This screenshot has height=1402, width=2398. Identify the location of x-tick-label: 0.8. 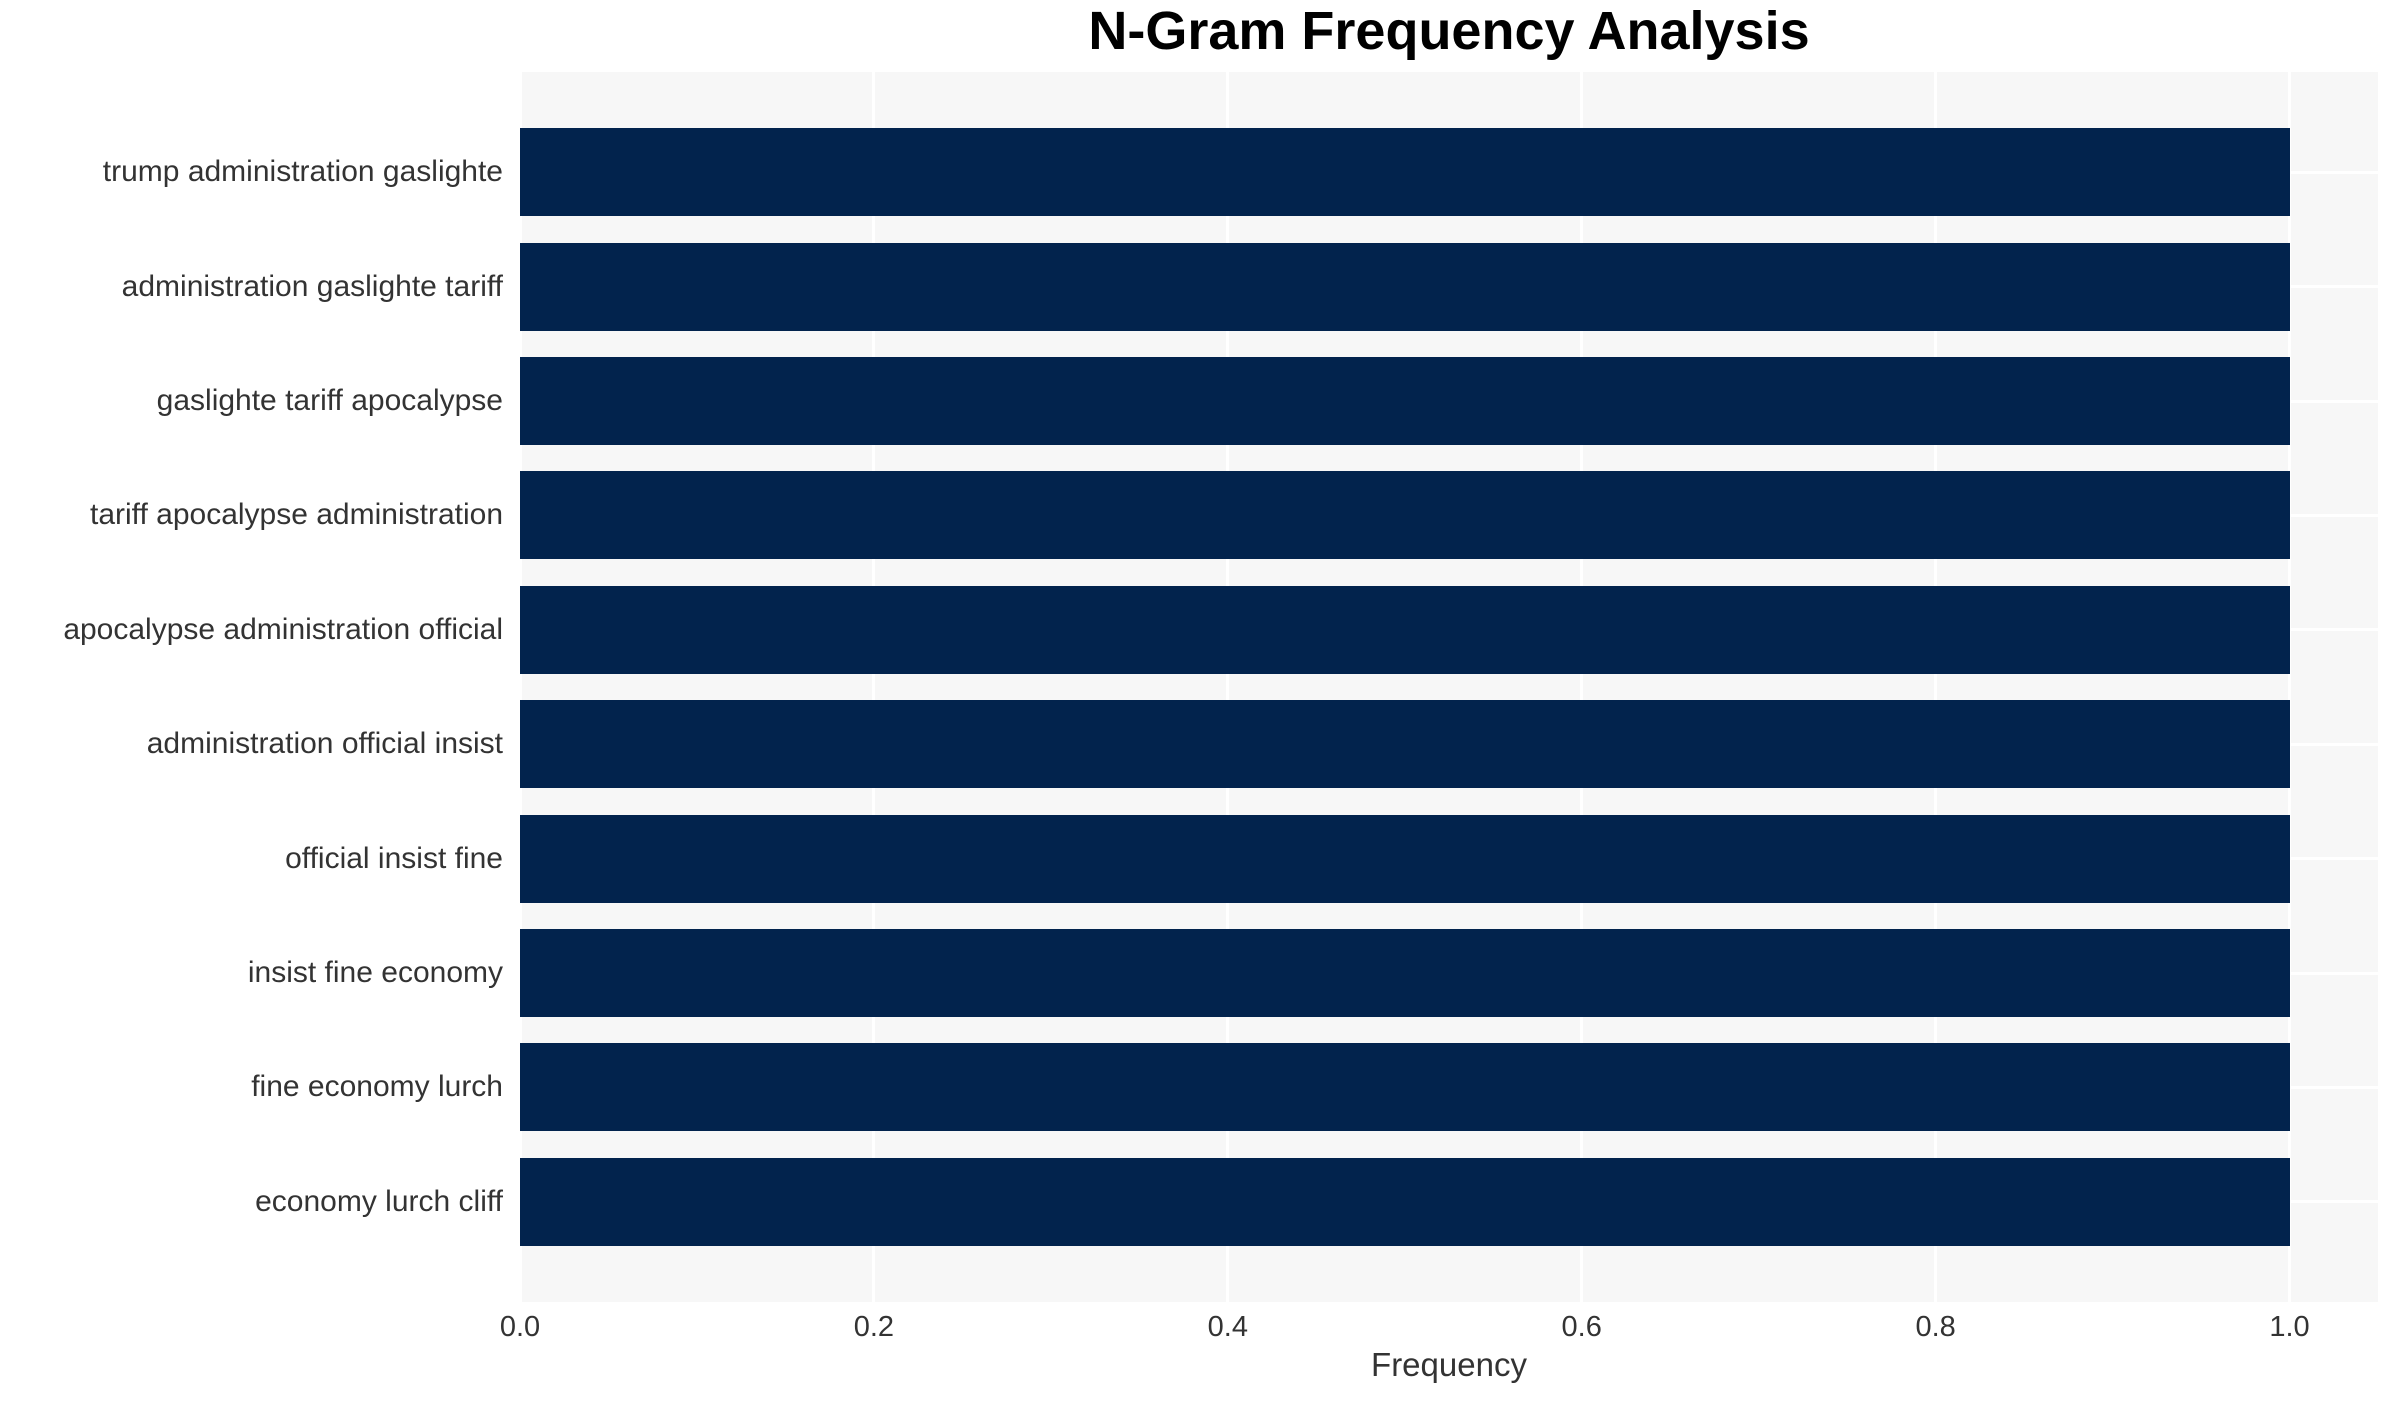
(1935, 1327).